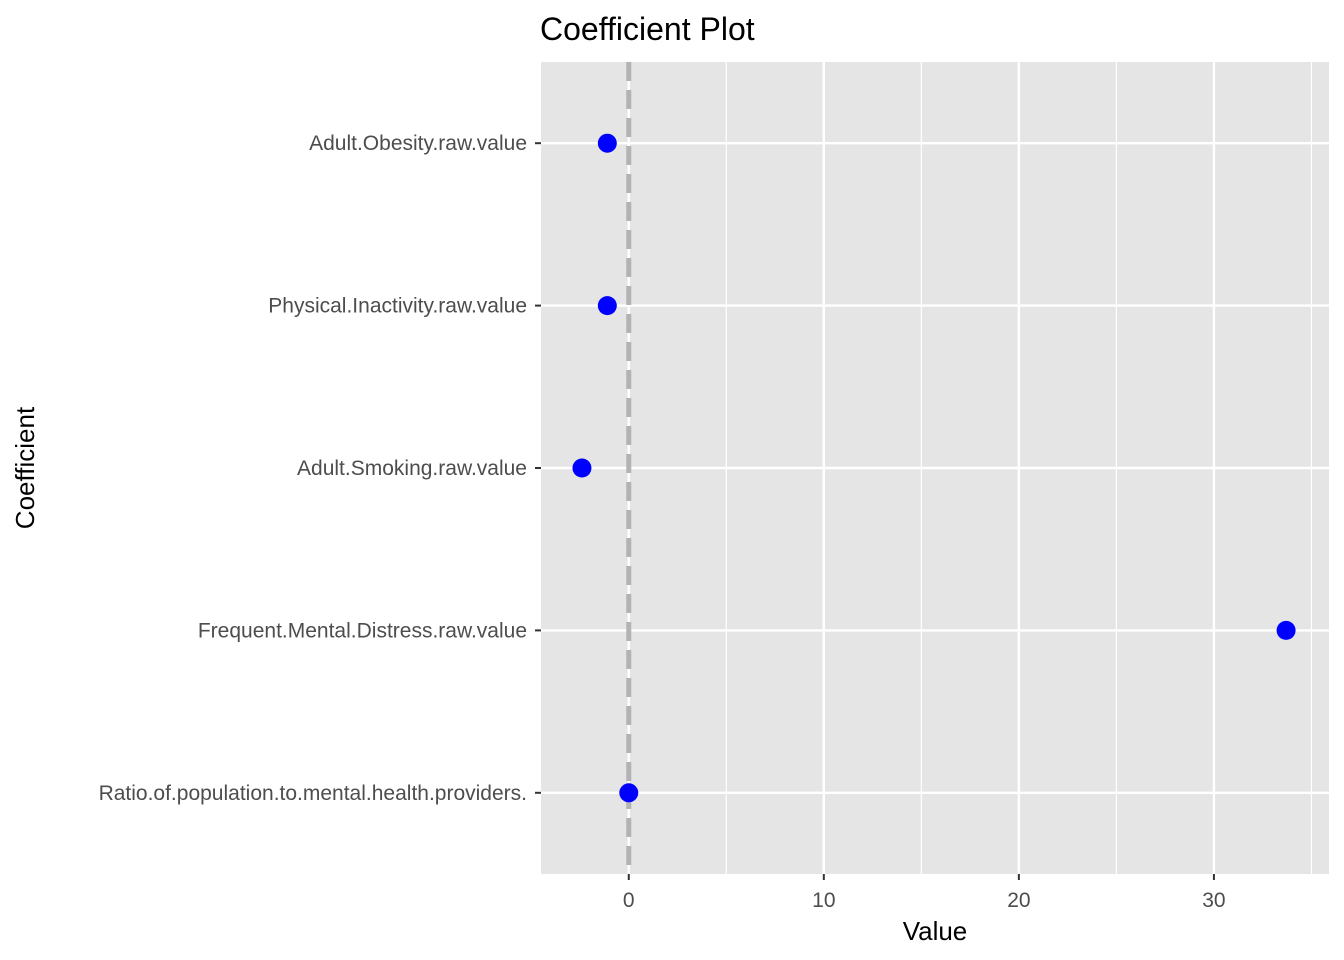  What do you see at coordinates (412, 468) in the screenshot?
I see `y-tick-label: Adult.Smoking.raw.value` at bounding box center [412, 468].